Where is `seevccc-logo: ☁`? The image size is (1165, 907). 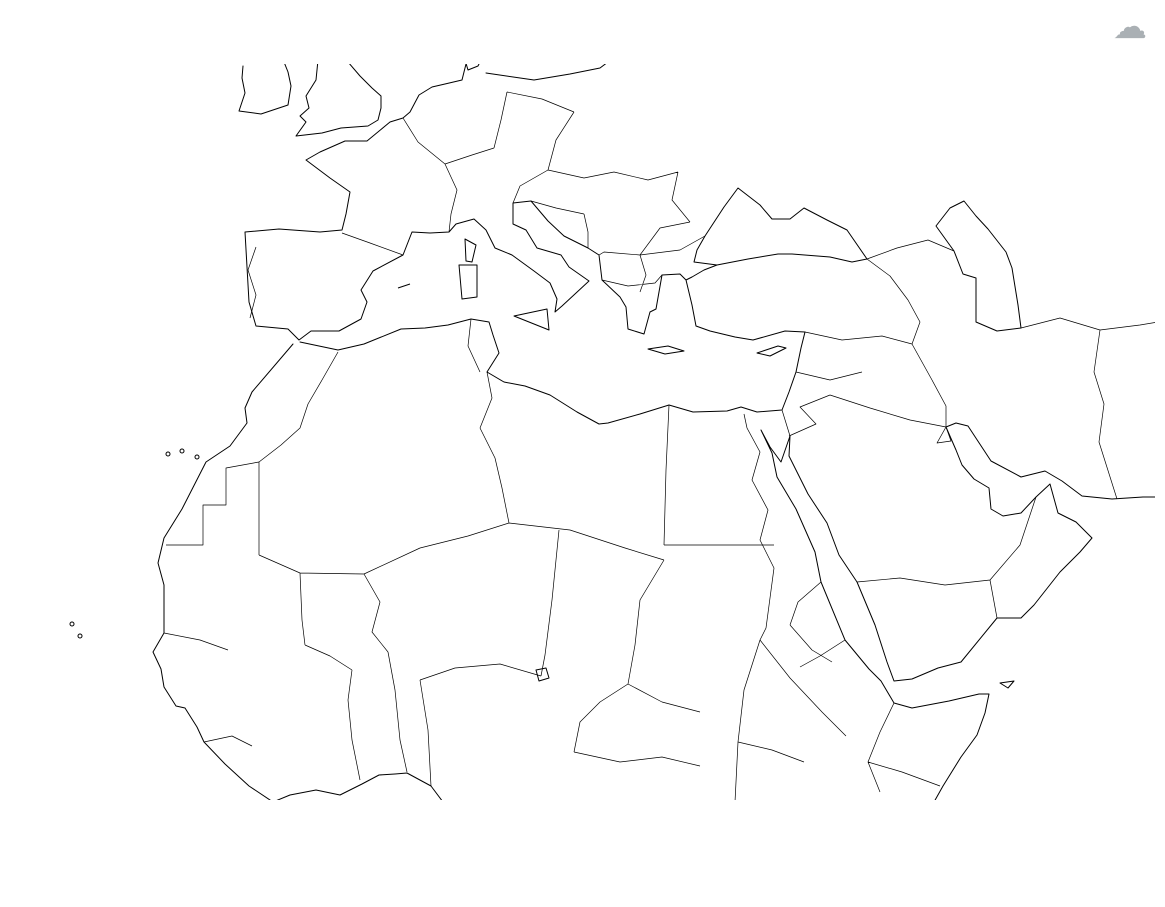 seevccc-logo: ☁ is located at coordinates (1133, 27).